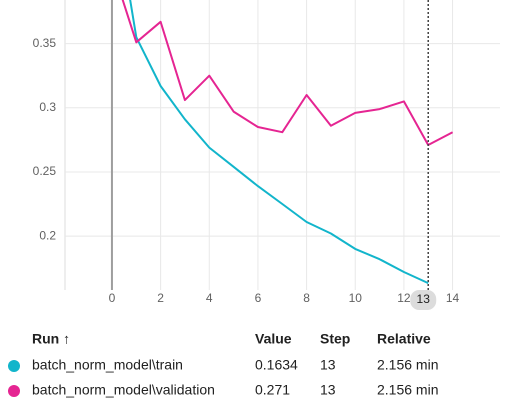  I want to click on table-header: Relative, so click(404, 339).